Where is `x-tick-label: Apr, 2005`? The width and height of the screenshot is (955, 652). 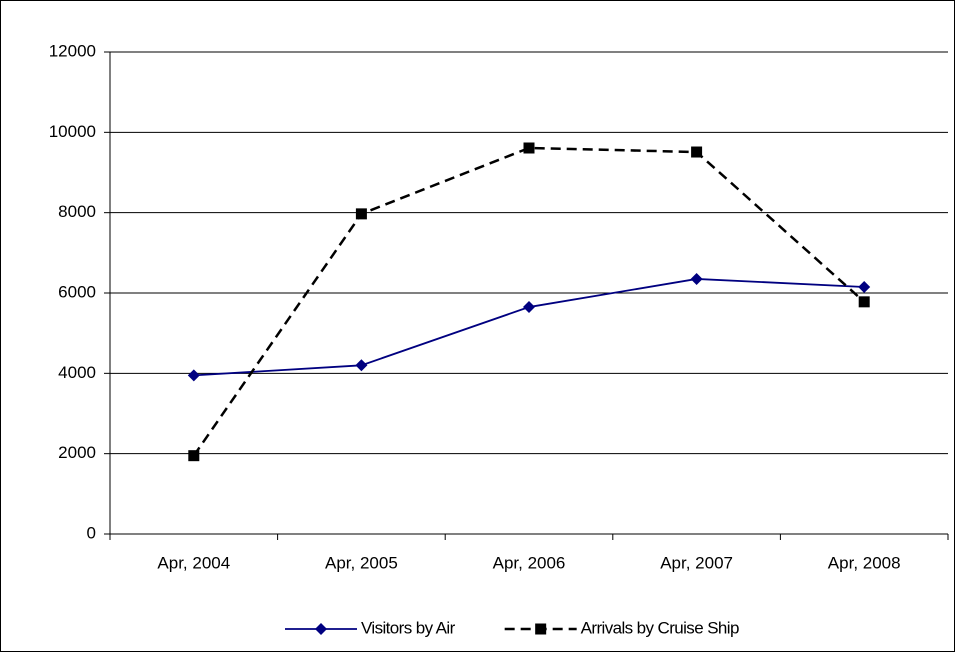 x-tick-label: Apr, 2005 is located at coordinates (361, 562).